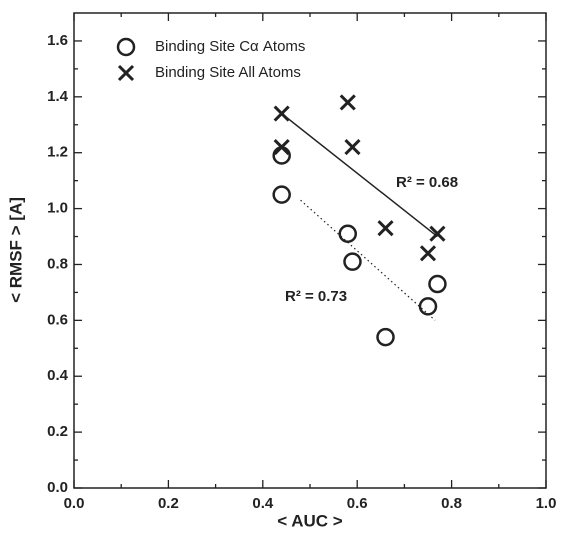 The width and height of the screenshot is (562, 535). I want to click on fit-annotation: R² = 0.68, so click(427, 182).